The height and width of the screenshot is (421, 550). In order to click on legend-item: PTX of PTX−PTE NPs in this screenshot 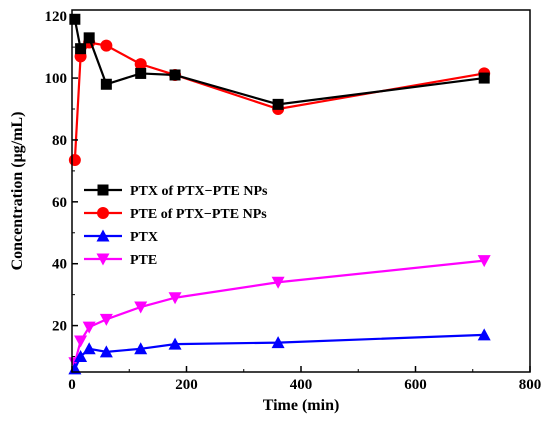, I will do `click(176, 191)`.